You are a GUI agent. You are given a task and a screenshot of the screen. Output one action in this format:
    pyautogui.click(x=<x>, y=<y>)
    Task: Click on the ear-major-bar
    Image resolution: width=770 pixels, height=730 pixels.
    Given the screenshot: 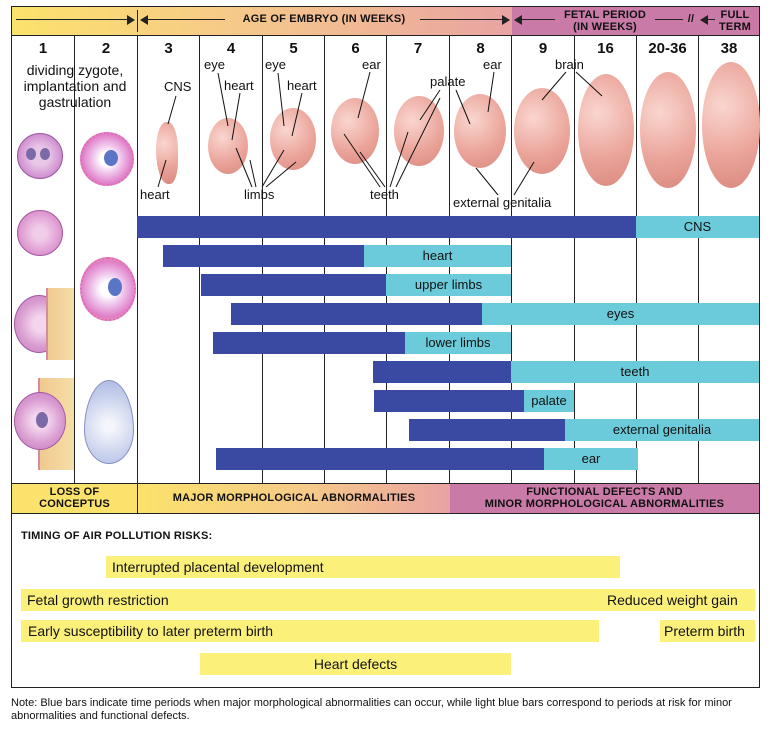 What is the action you would take?
    pyautogui.click(x=380, y=459)
    